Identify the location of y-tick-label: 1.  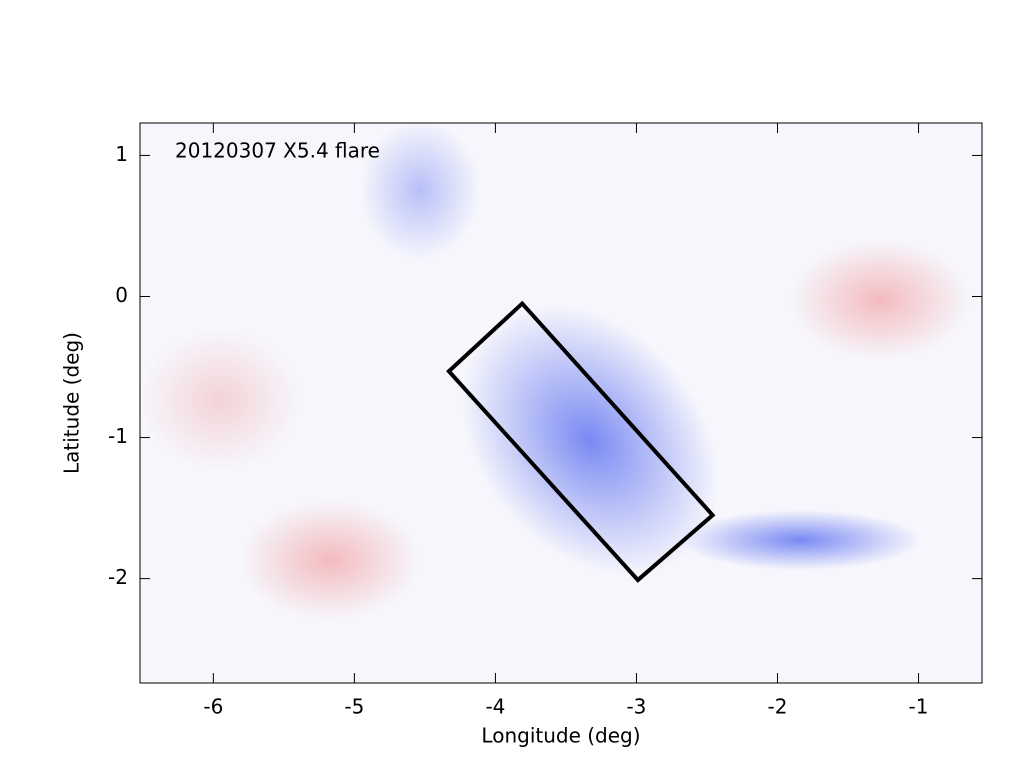
(121, 154).